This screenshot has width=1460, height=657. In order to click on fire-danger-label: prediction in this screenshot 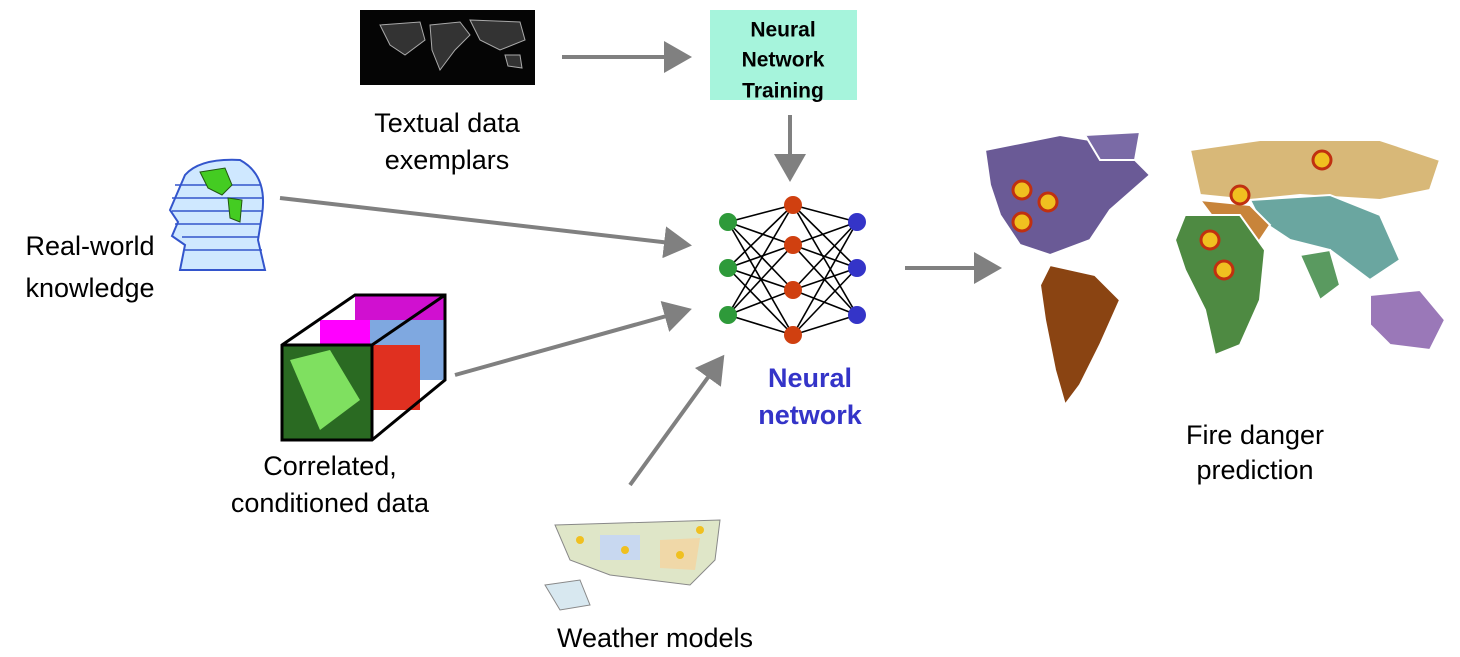, I will do `click(1254, 470)`.